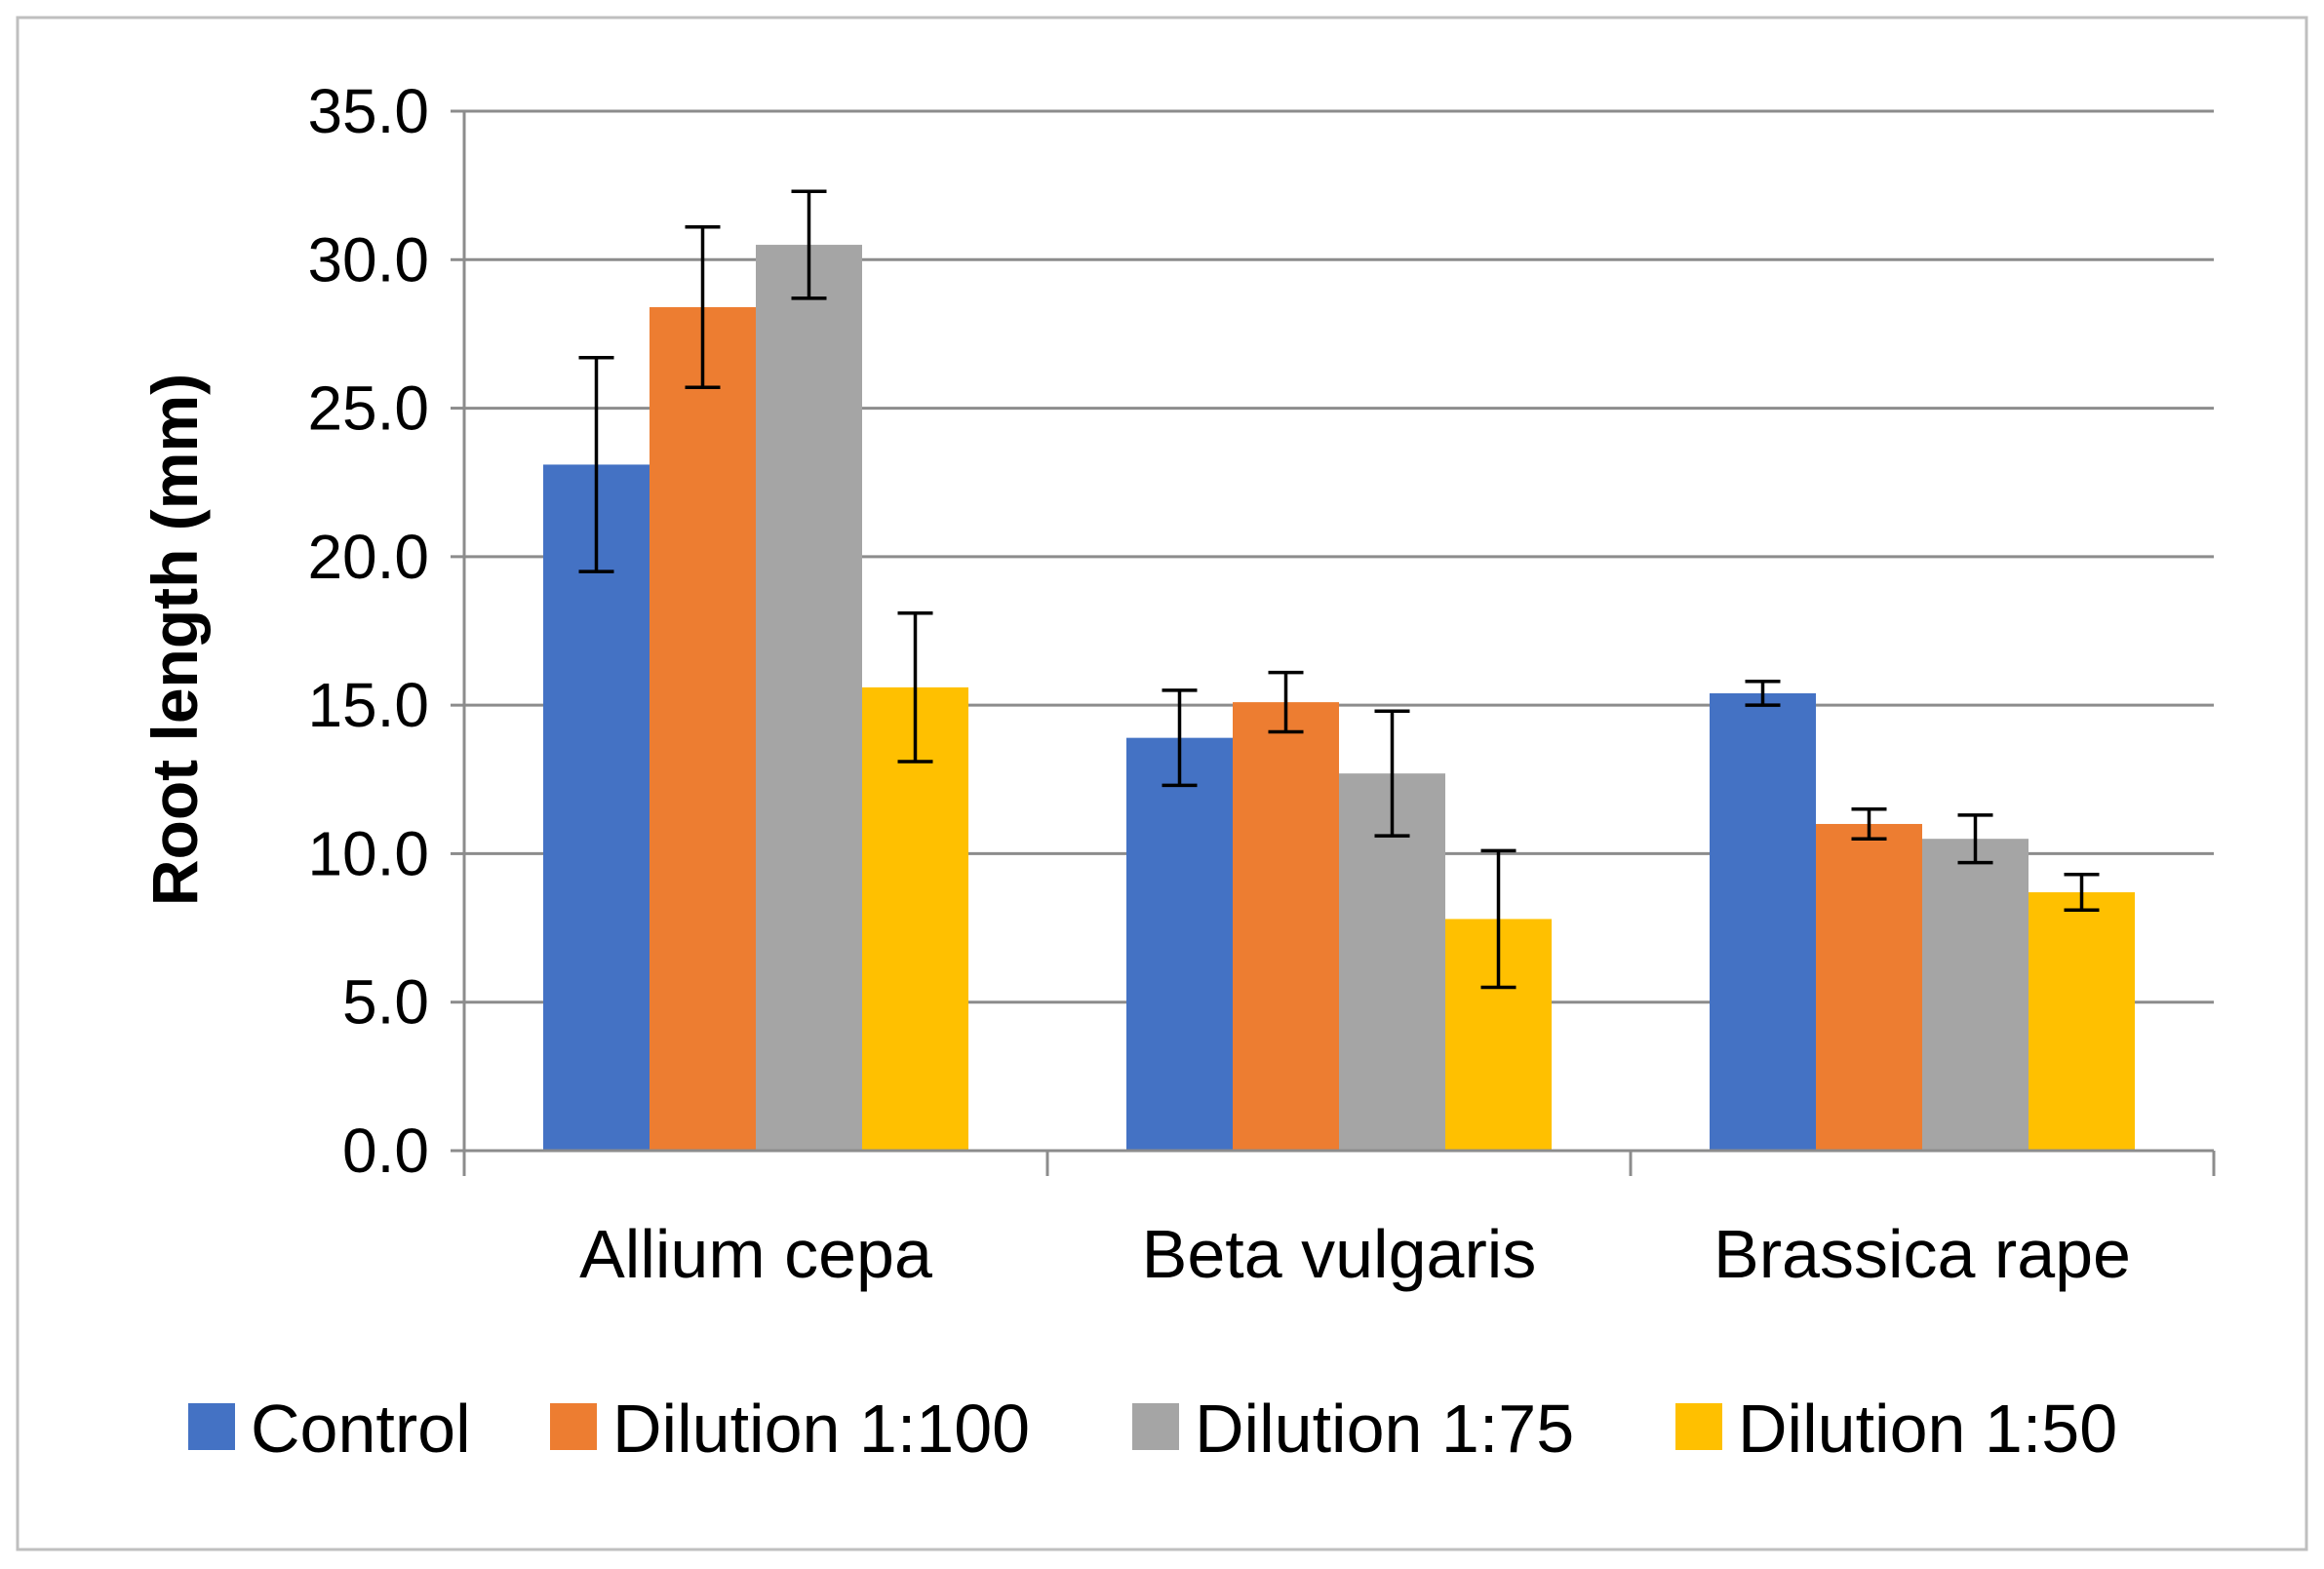  What do you see at coordinates (385, 1151) in the screenshot?
I see `y-tick-label: 0.0` at bounding box center [385, 1151].